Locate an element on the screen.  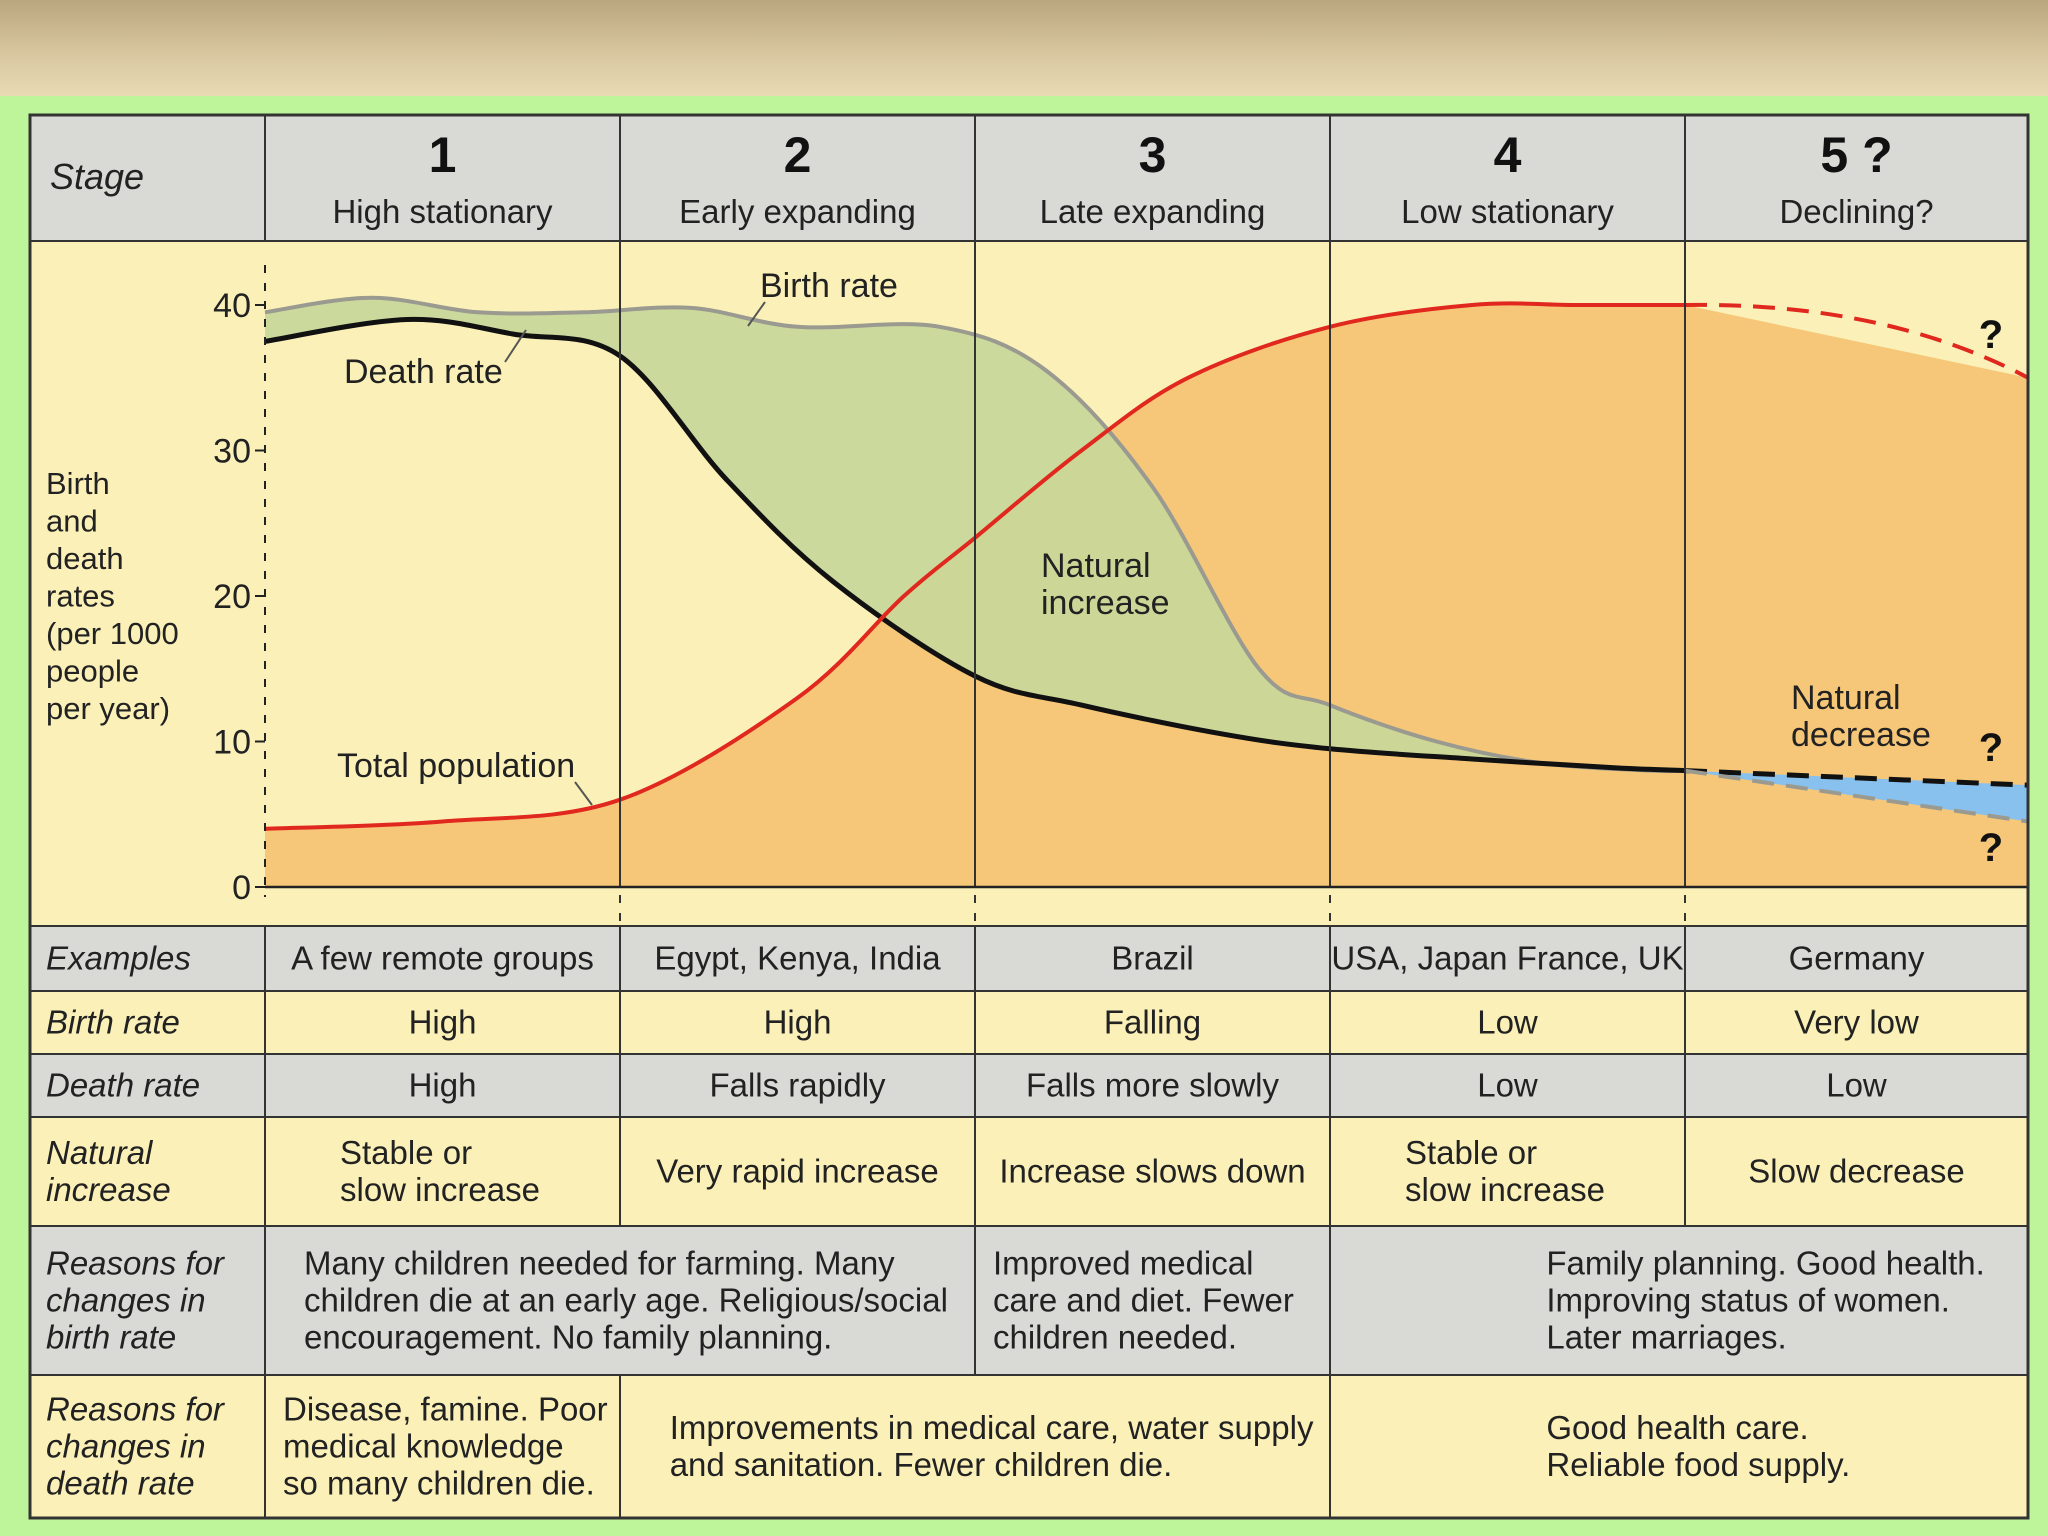
stage-number: 3 is located at coordinates (1153, 155).